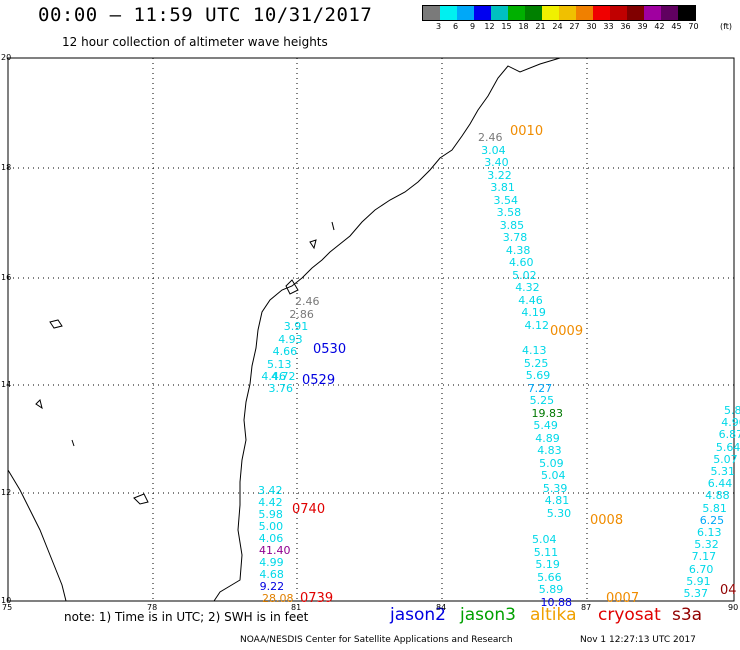 Image resolution: width=740 pixels, height=650 pixels. I want to click on wave-height-value: 4.72, so click(283, 376).